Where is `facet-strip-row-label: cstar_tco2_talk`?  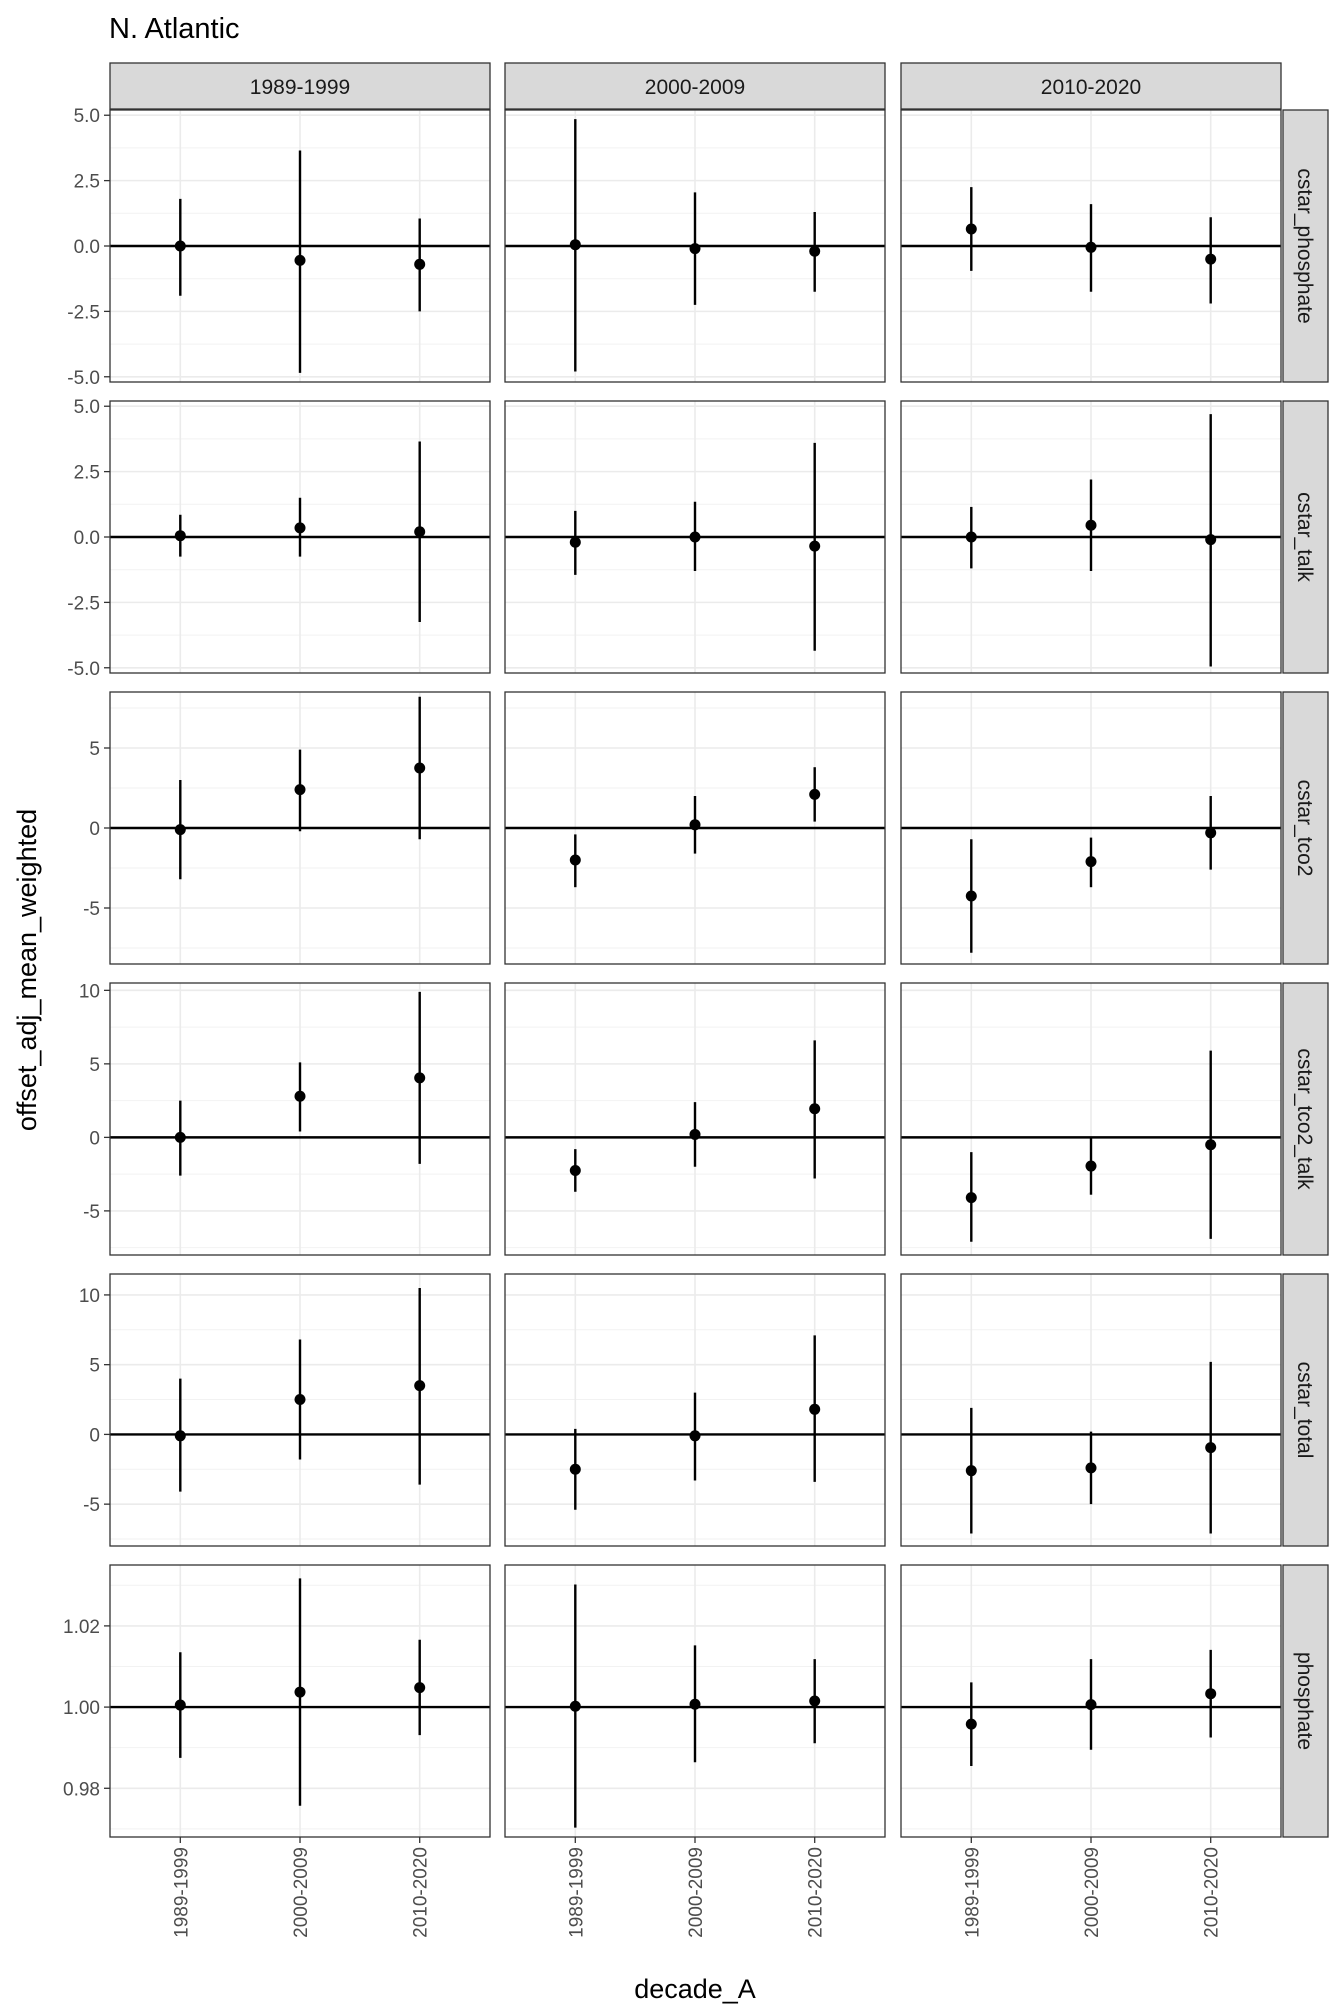
facet-strip-row-label: cstar_tco2_talk is located at coordinates (1304, 1119).